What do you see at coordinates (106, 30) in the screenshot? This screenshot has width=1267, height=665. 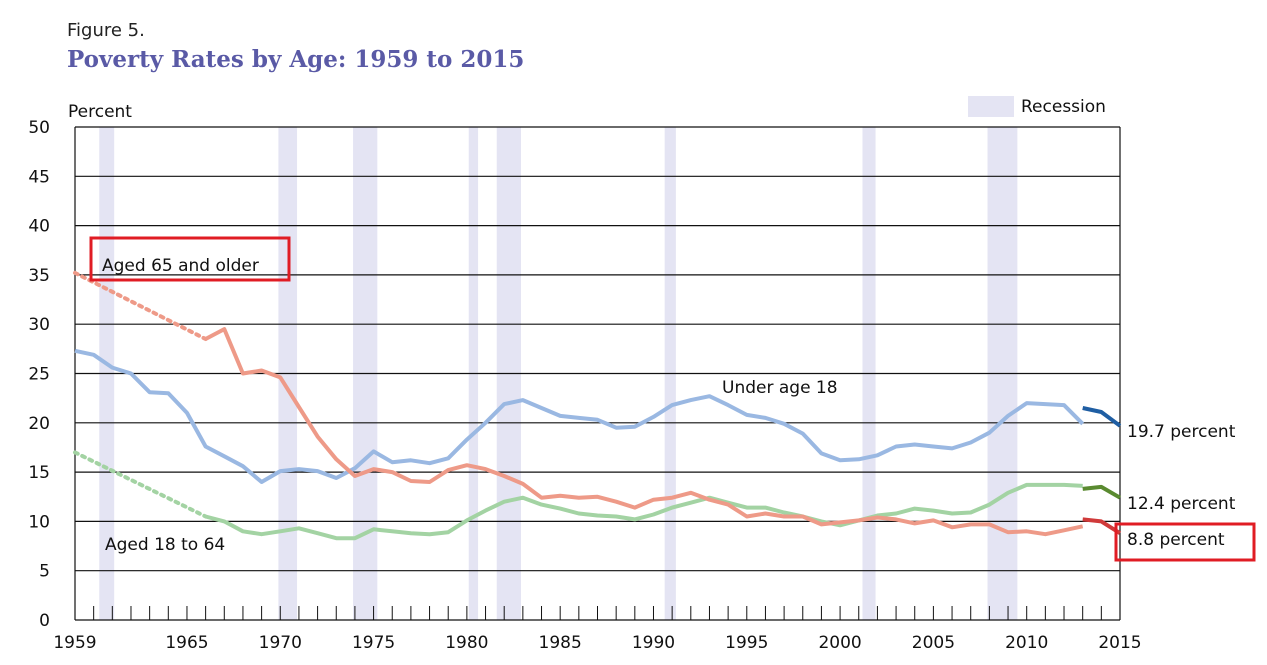 I see `figure-label: Figure 5.` at bounding box center [106, 30].